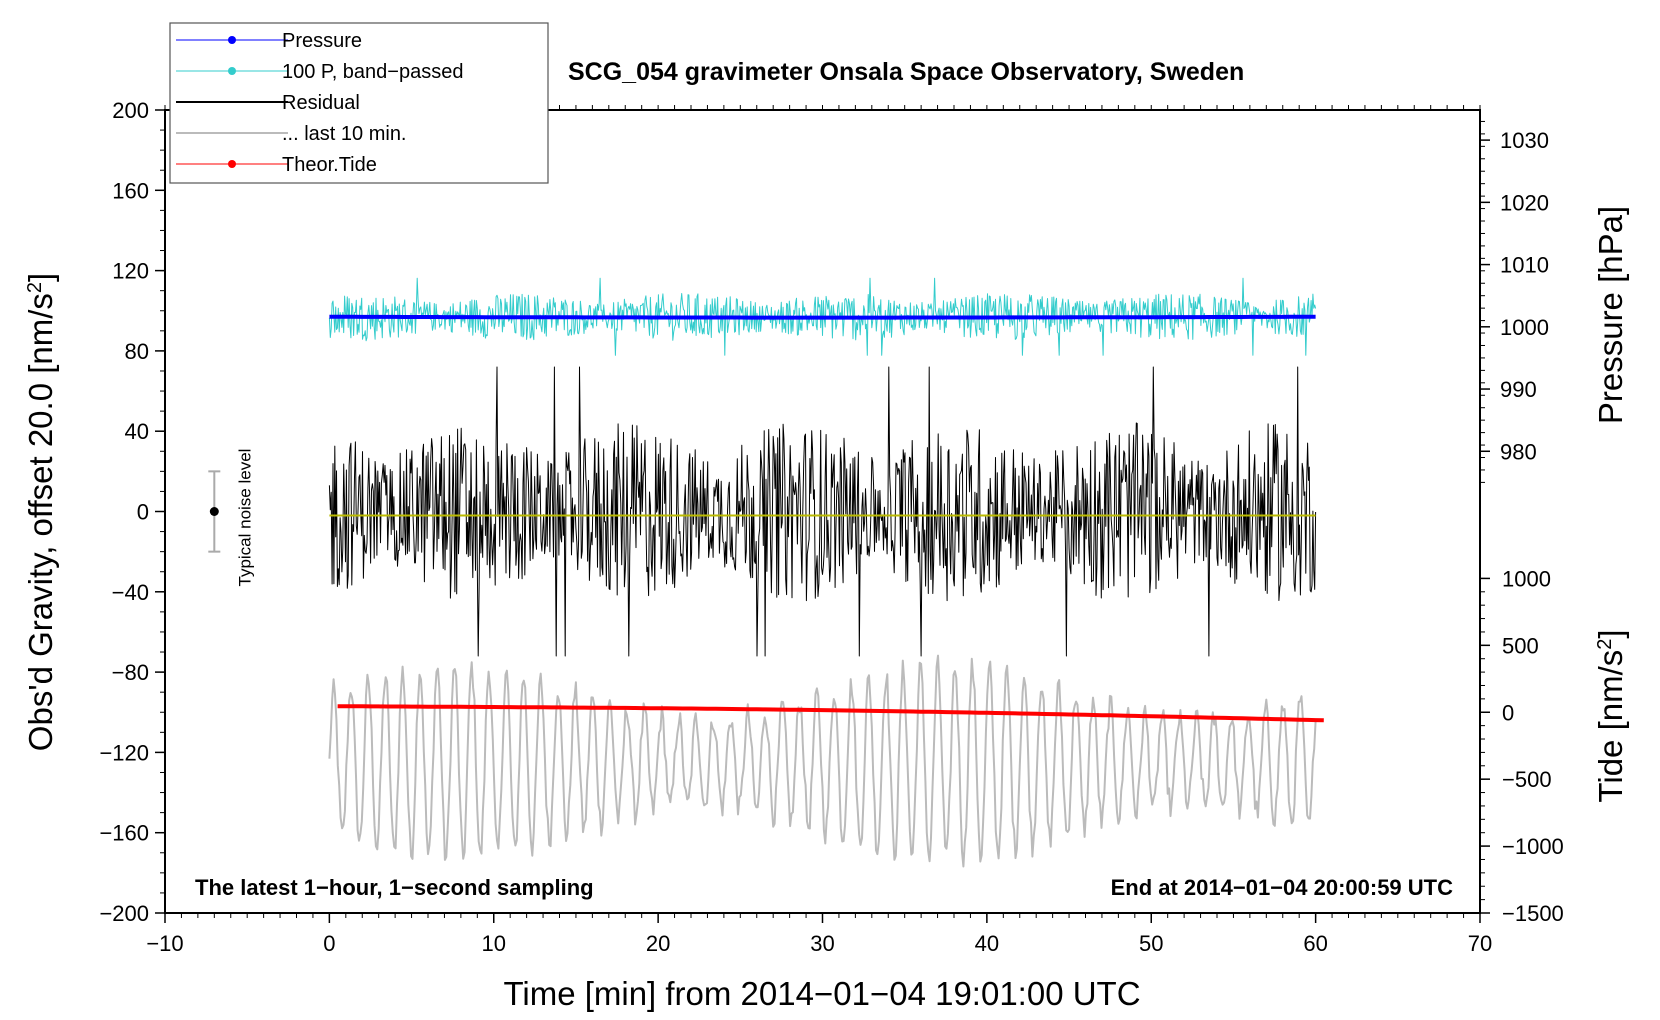 Image resolution: width=1660 pixels, height=1020 pixels. Describe the element at coordinates (124, 752) in the screenshot. I see `y-tick-label: −120` at that location.